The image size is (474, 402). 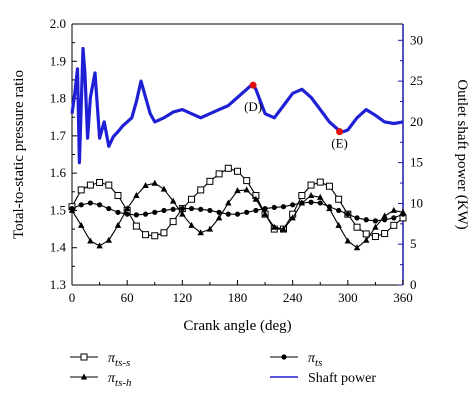 I want to click on y-right-tick-label: 20, so click(x=416, y=121).